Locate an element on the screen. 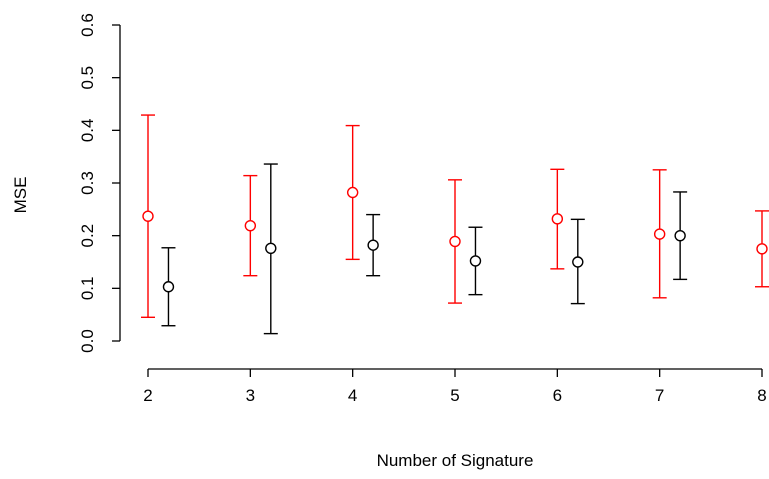 The height and width of the screenshot is (479, 769). x-tick-label: 2 is located at coordinates (147, 395).